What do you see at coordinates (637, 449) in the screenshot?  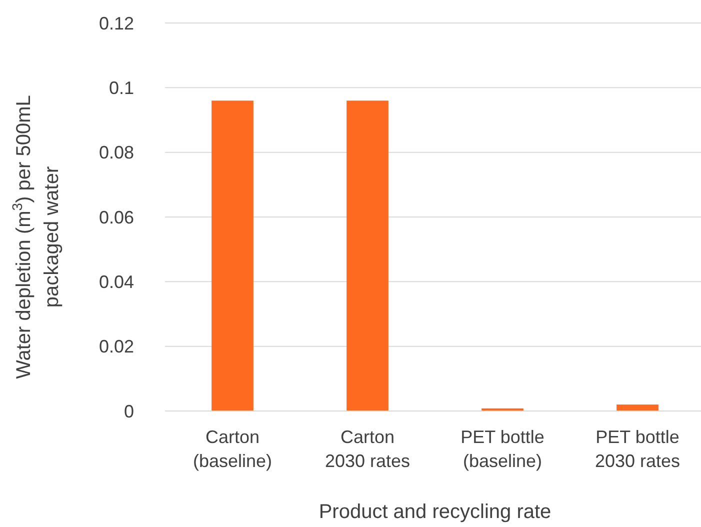 I see `x-tick-label: PET bottle 2030 rates` at bounding box center [637, 449].